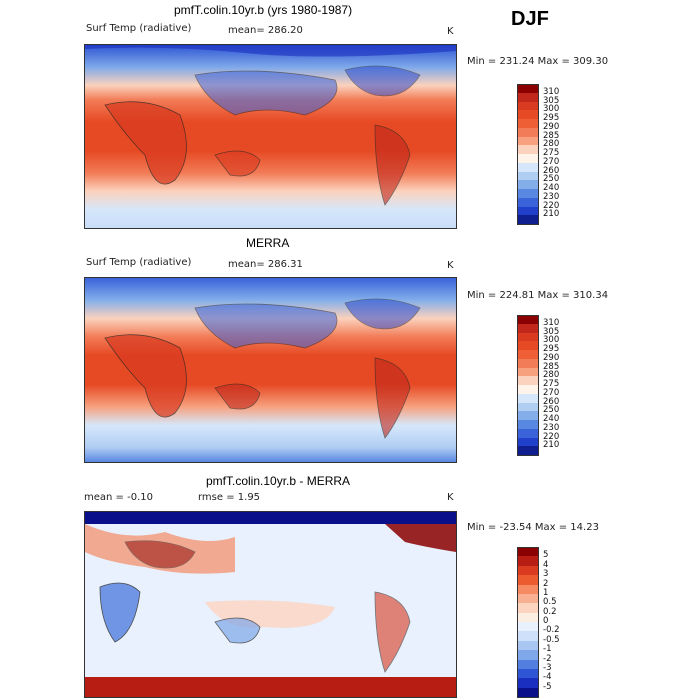 The width and height of the screenshot is (700, 700). What do you see at coordinates (265, 264) in the screenshot?
I see `mean-label: mean= 286.31` at bounding box center [265, 264].